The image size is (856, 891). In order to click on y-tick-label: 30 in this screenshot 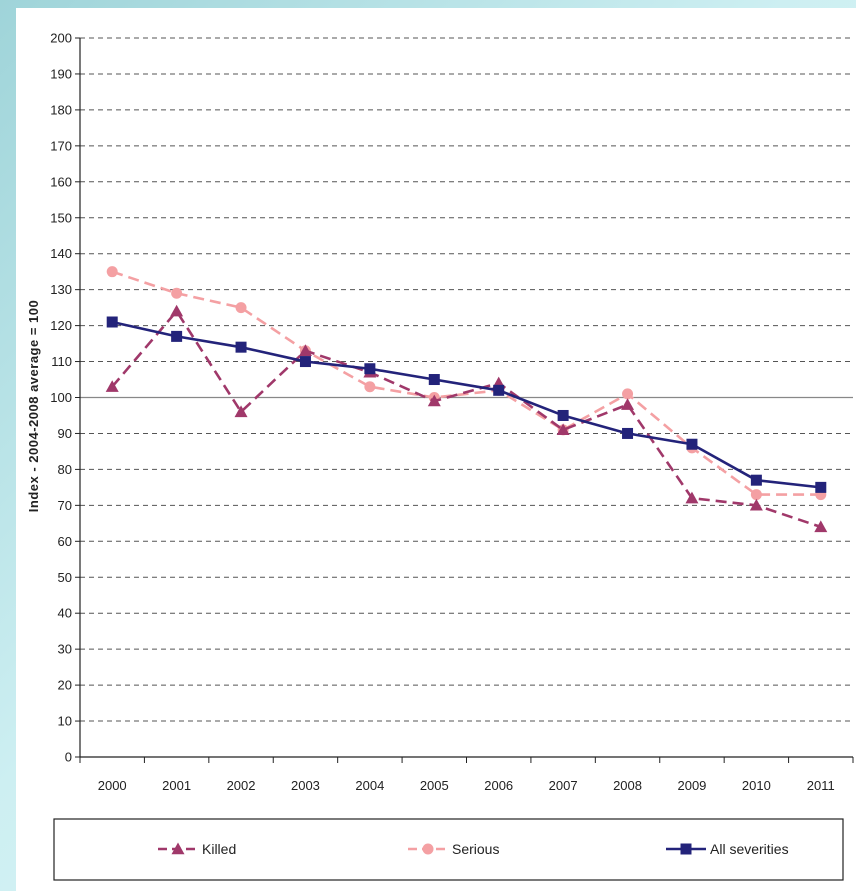, I will do `click(65, 649)`.